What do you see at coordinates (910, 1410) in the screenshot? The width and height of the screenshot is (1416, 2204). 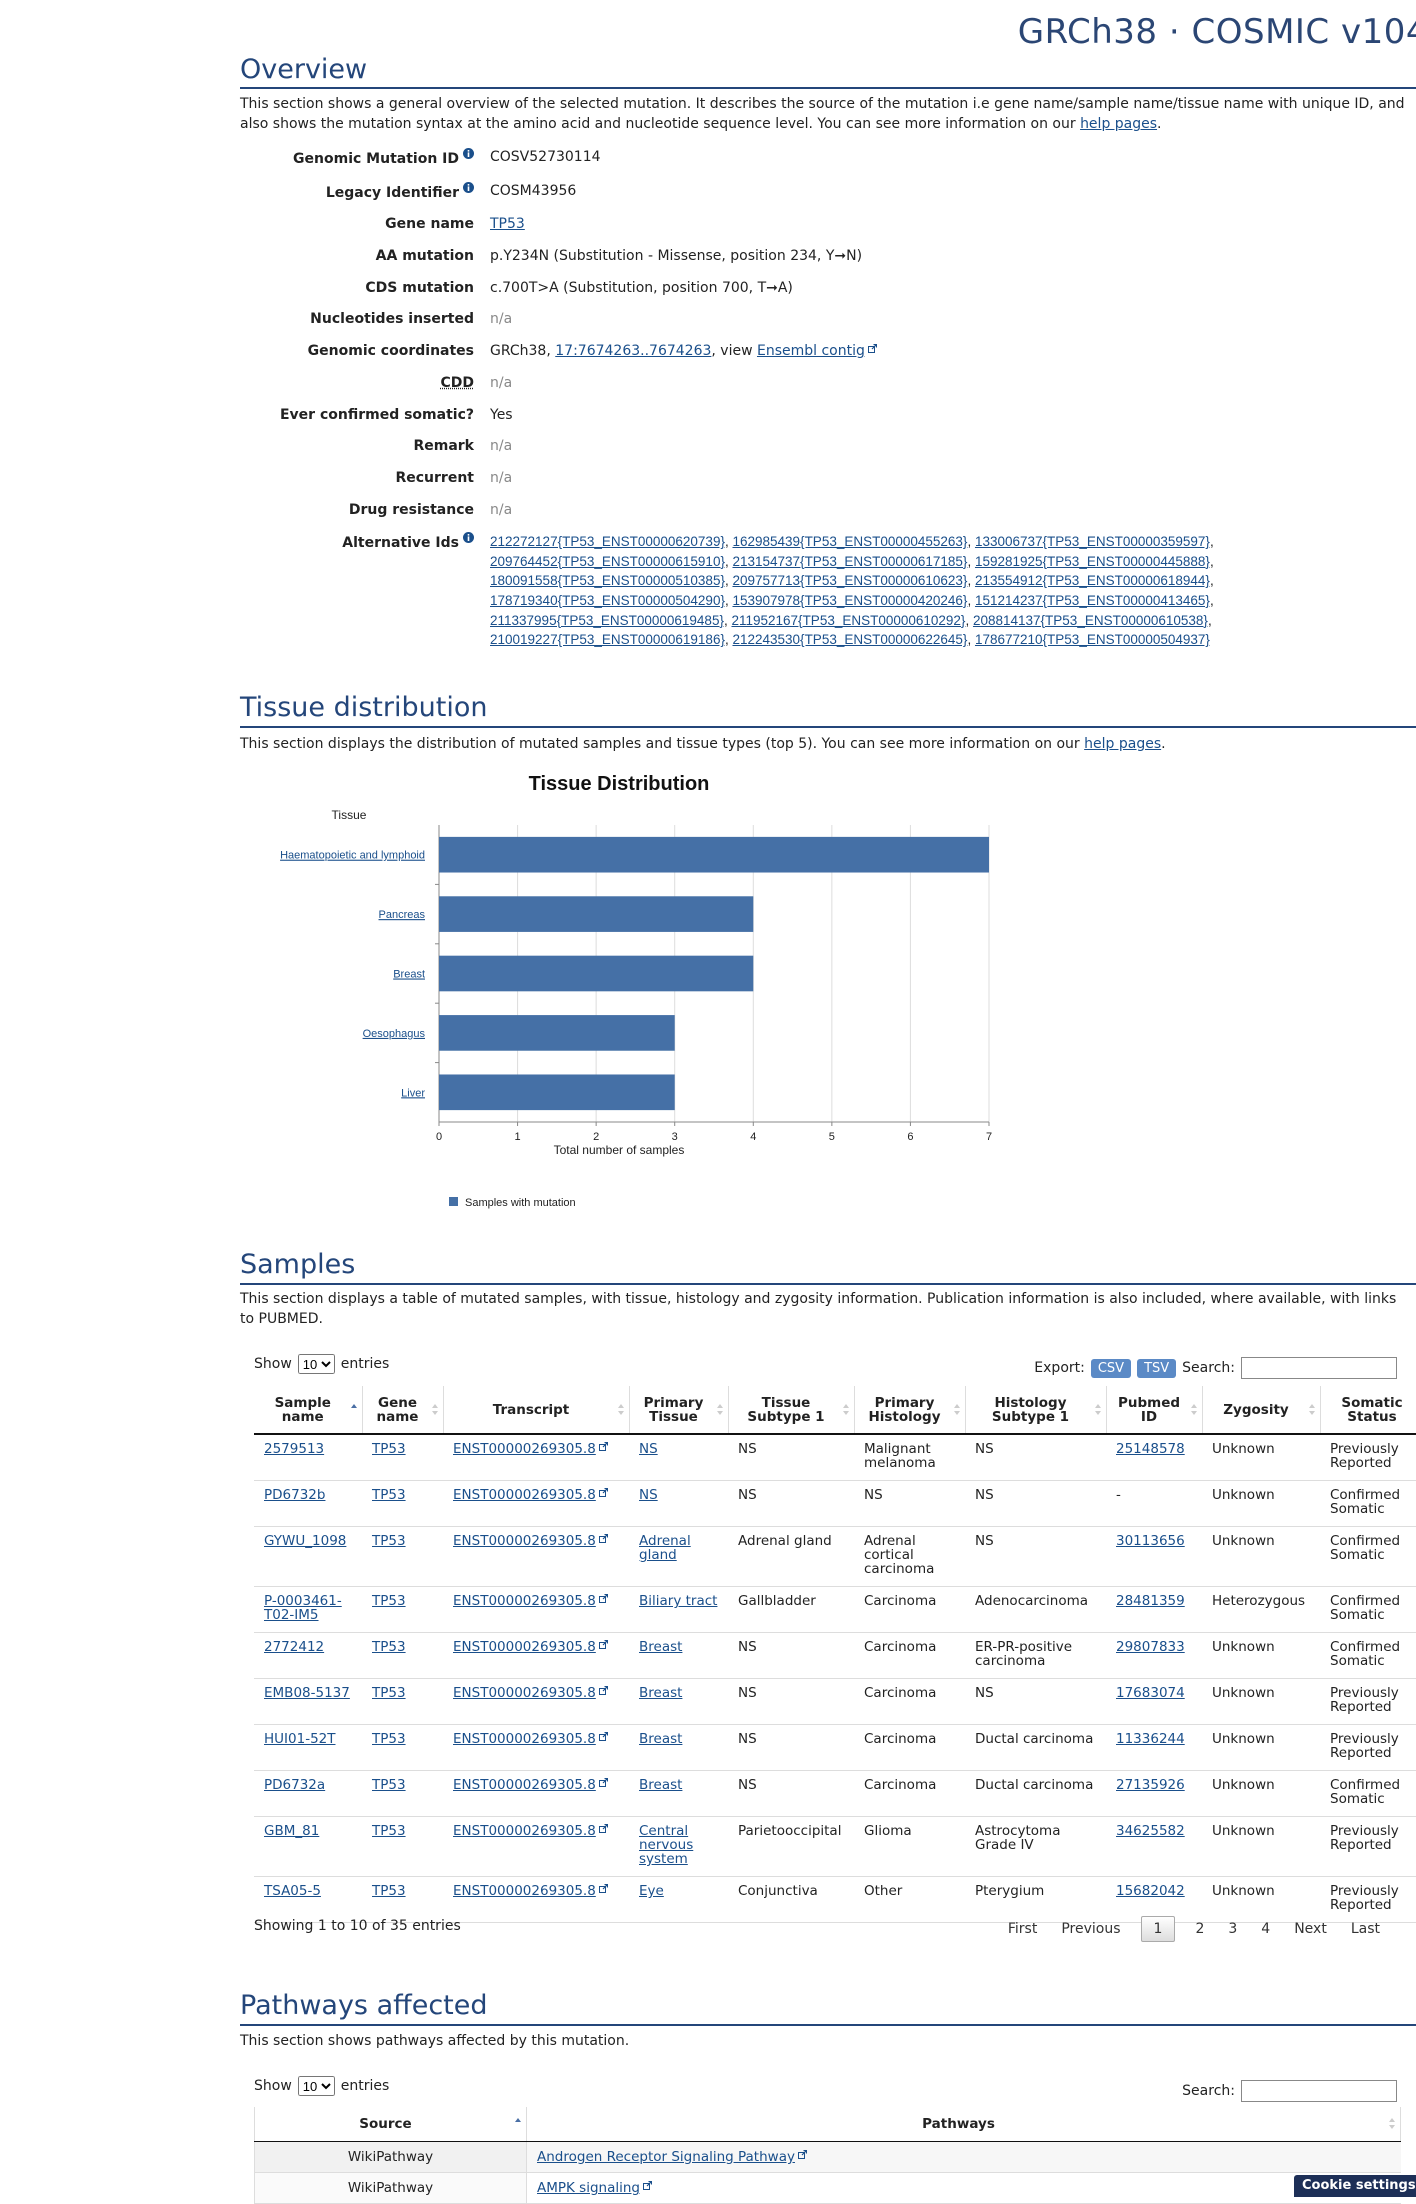 I see `column-header: Primary Histology` at bounding box center [910, 1410].